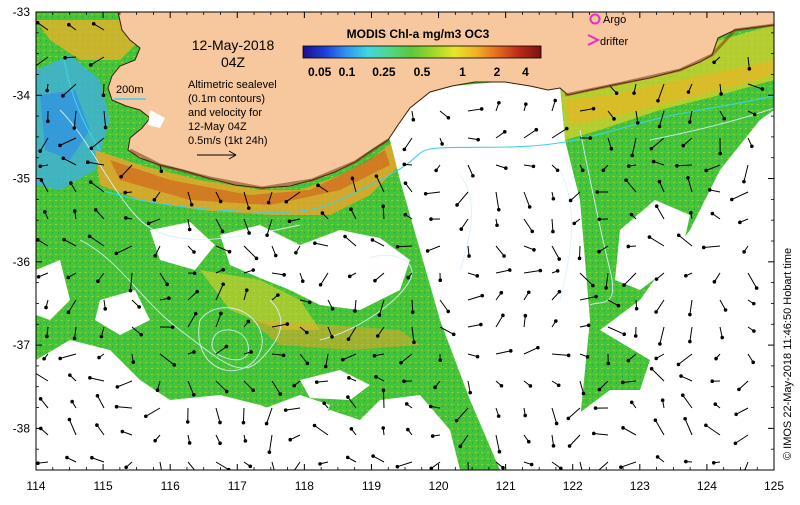  Describe the element at coordinates (233, 62) in the screenshot. I see `map-time: 04Z` at that location.